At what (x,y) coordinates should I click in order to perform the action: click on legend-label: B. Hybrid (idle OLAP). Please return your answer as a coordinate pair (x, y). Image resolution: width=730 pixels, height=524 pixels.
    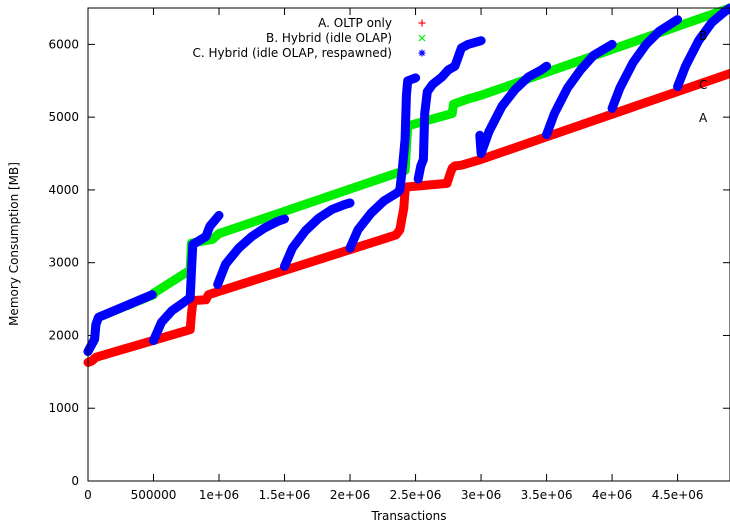
    Looking at the image, I should click on (329, 38).